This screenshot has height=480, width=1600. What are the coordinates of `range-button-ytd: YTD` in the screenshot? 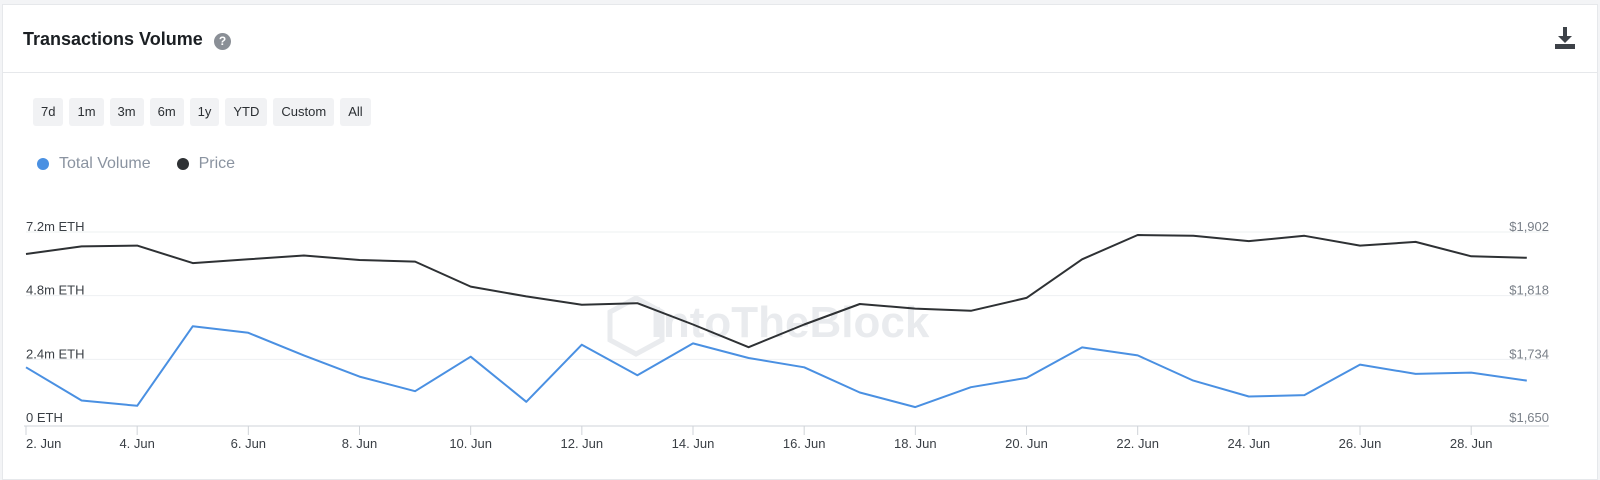 It's located at (246, 112).